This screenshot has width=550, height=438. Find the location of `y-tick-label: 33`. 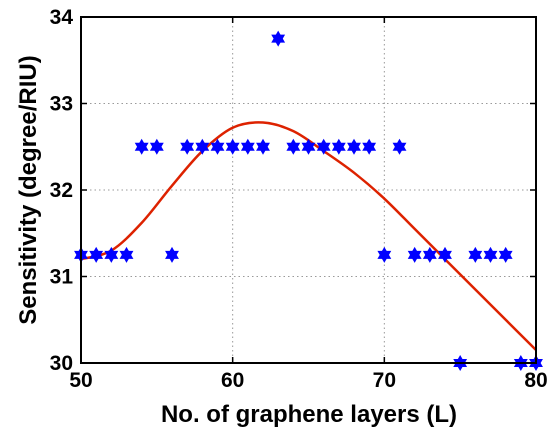

y-tick-label: 33 is located at coordinates (61, 104).